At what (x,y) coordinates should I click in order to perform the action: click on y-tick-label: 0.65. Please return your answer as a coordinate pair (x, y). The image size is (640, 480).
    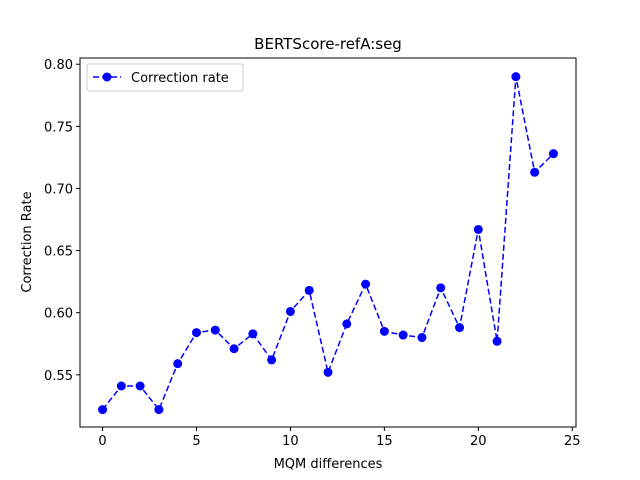
    Looking at the image, I should click on (58, 252).